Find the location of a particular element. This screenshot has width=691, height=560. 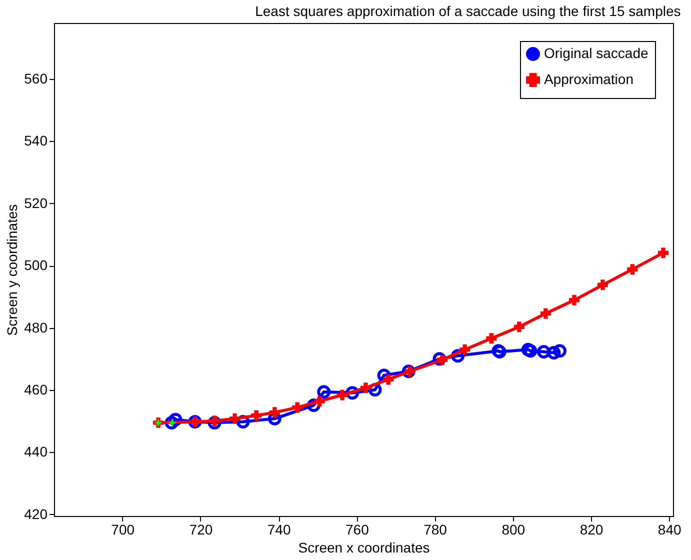

x-tick-label: 840 is located at coordinates (670, 530).